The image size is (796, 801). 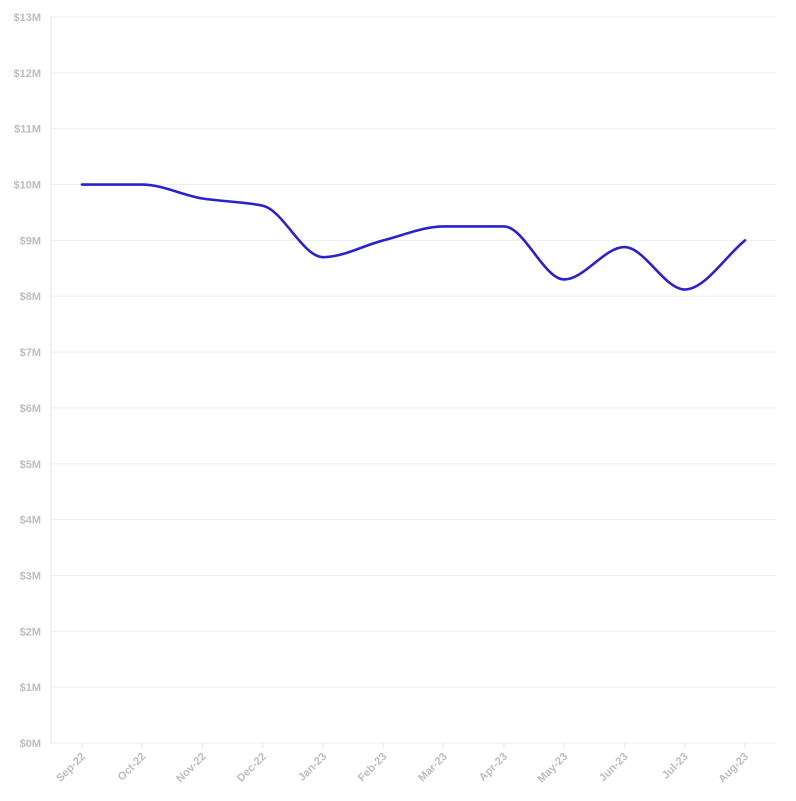 What do you see at coordinates (27, 130) in the screenshot?
I see `y-tick-label: $11M` at bounding box center [27, 130].